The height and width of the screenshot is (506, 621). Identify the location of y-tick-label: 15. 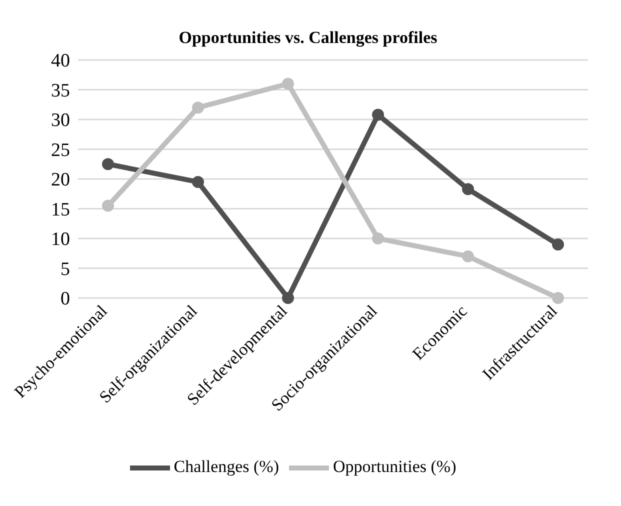
(60, 209).